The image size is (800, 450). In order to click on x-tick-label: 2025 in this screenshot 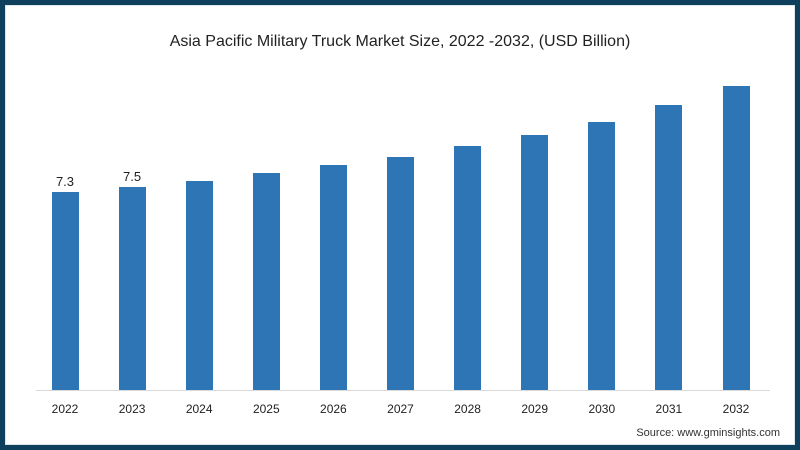, I will do `click(266, 409)`.